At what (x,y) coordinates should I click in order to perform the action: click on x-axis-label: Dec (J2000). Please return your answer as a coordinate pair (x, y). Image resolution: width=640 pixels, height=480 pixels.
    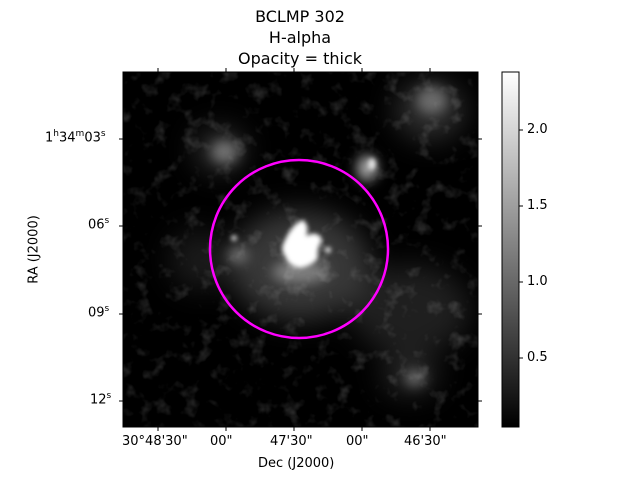
    Looking at the image, I should click on (296, 463).